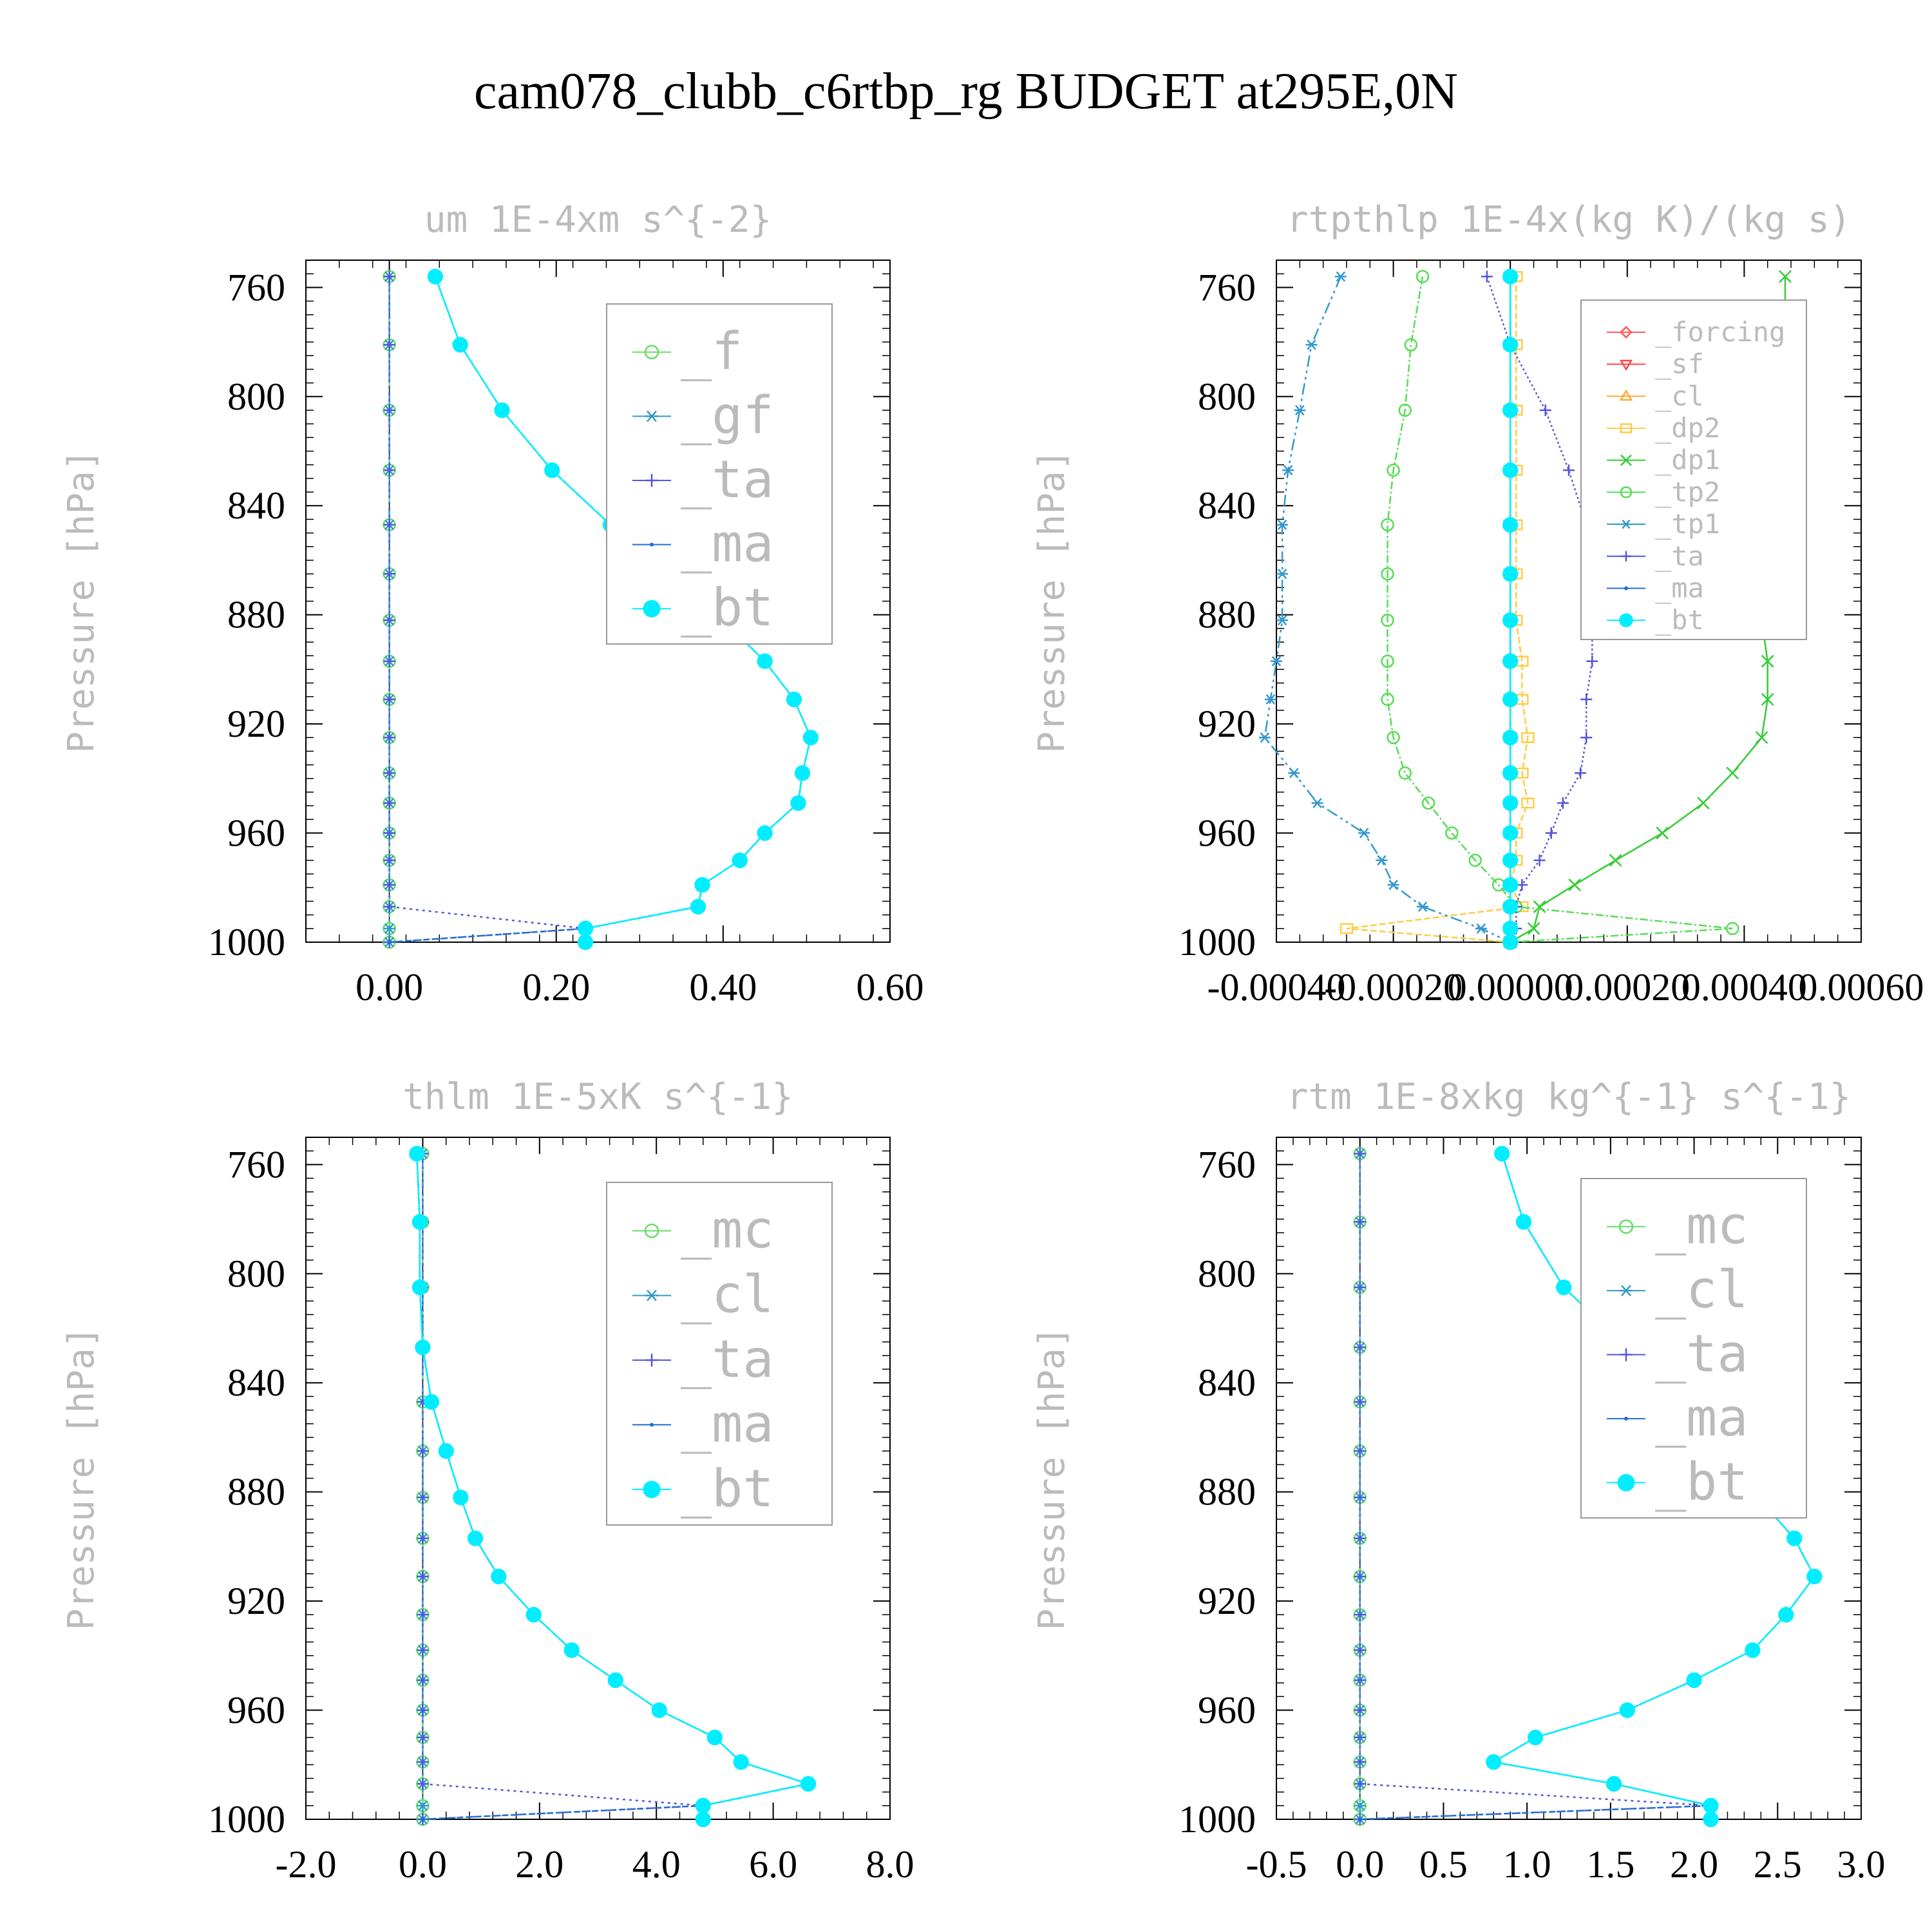 Image resolution: width=1932 pixels, height=1932 pixels. What do you see at coordinates (1861, 987) in the screenshot?
I see `x-tick-label: 0.00060` at bounding box center [1861, 987].